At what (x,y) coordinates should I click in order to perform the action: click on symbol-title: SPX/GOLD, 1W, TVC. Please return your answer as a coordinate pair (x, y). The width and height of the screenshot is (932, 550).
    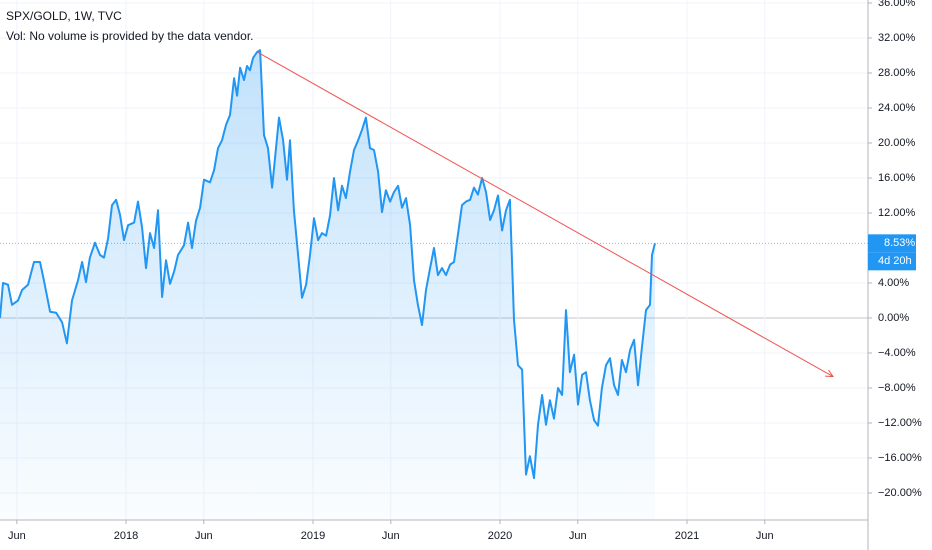
    Looking at the image, I should click on (64, 16).